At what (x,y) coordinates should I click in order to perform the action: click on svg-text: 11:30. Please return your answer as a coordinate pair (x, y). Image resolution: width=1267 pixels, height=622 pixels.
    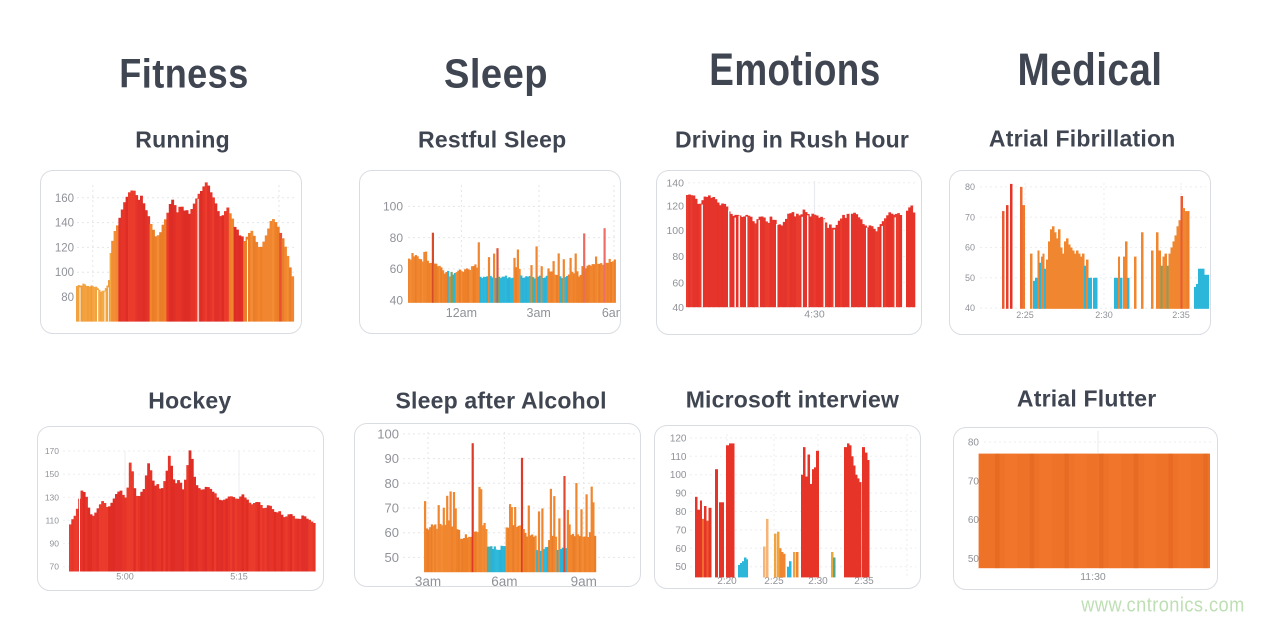
    Looking at the image, I should click on (1093, 577).